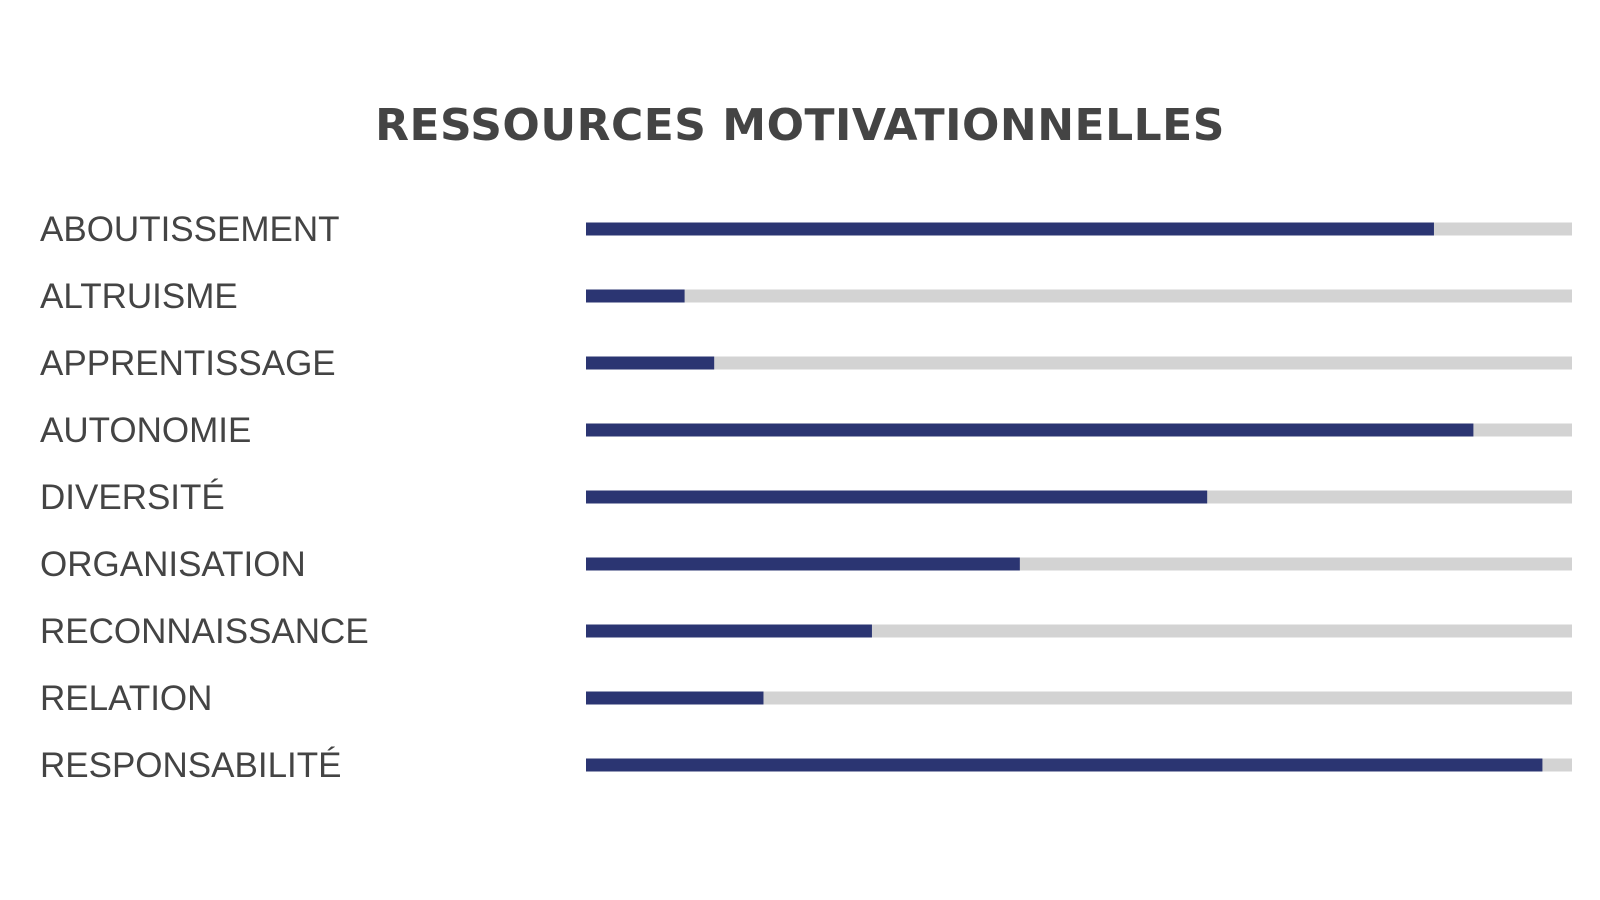 The height and width of the screenshot is (900, 1600). What do you see at coordinates (139, 296) in the screenshot?
I see `category-label: ALTRUISME` at bounding box center [139, 296].